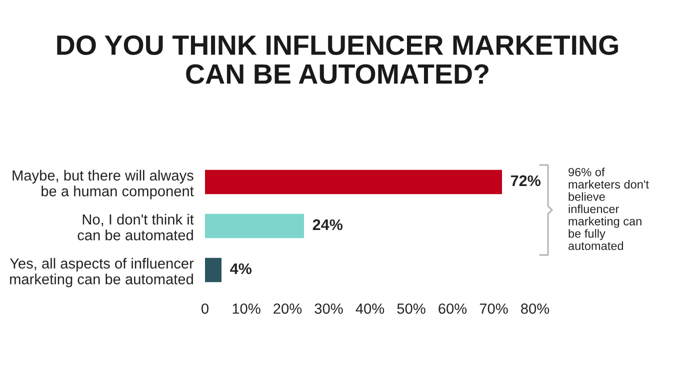  What do you see at coordinates (327, 224) in the screenshot?
I see `data-label: 24%` at bounding box center [327, 224].